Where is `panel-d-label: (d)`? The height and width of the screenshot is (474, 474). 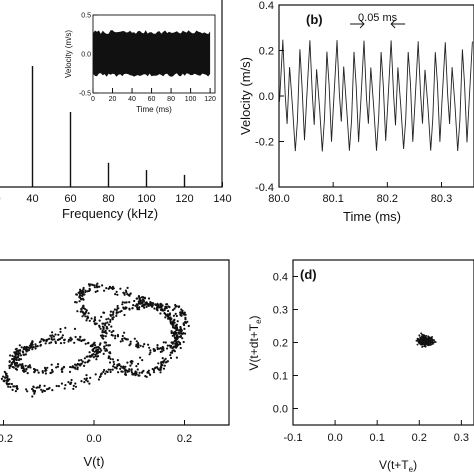
panel-d-label: (d) is located at coordinates (308, 274).